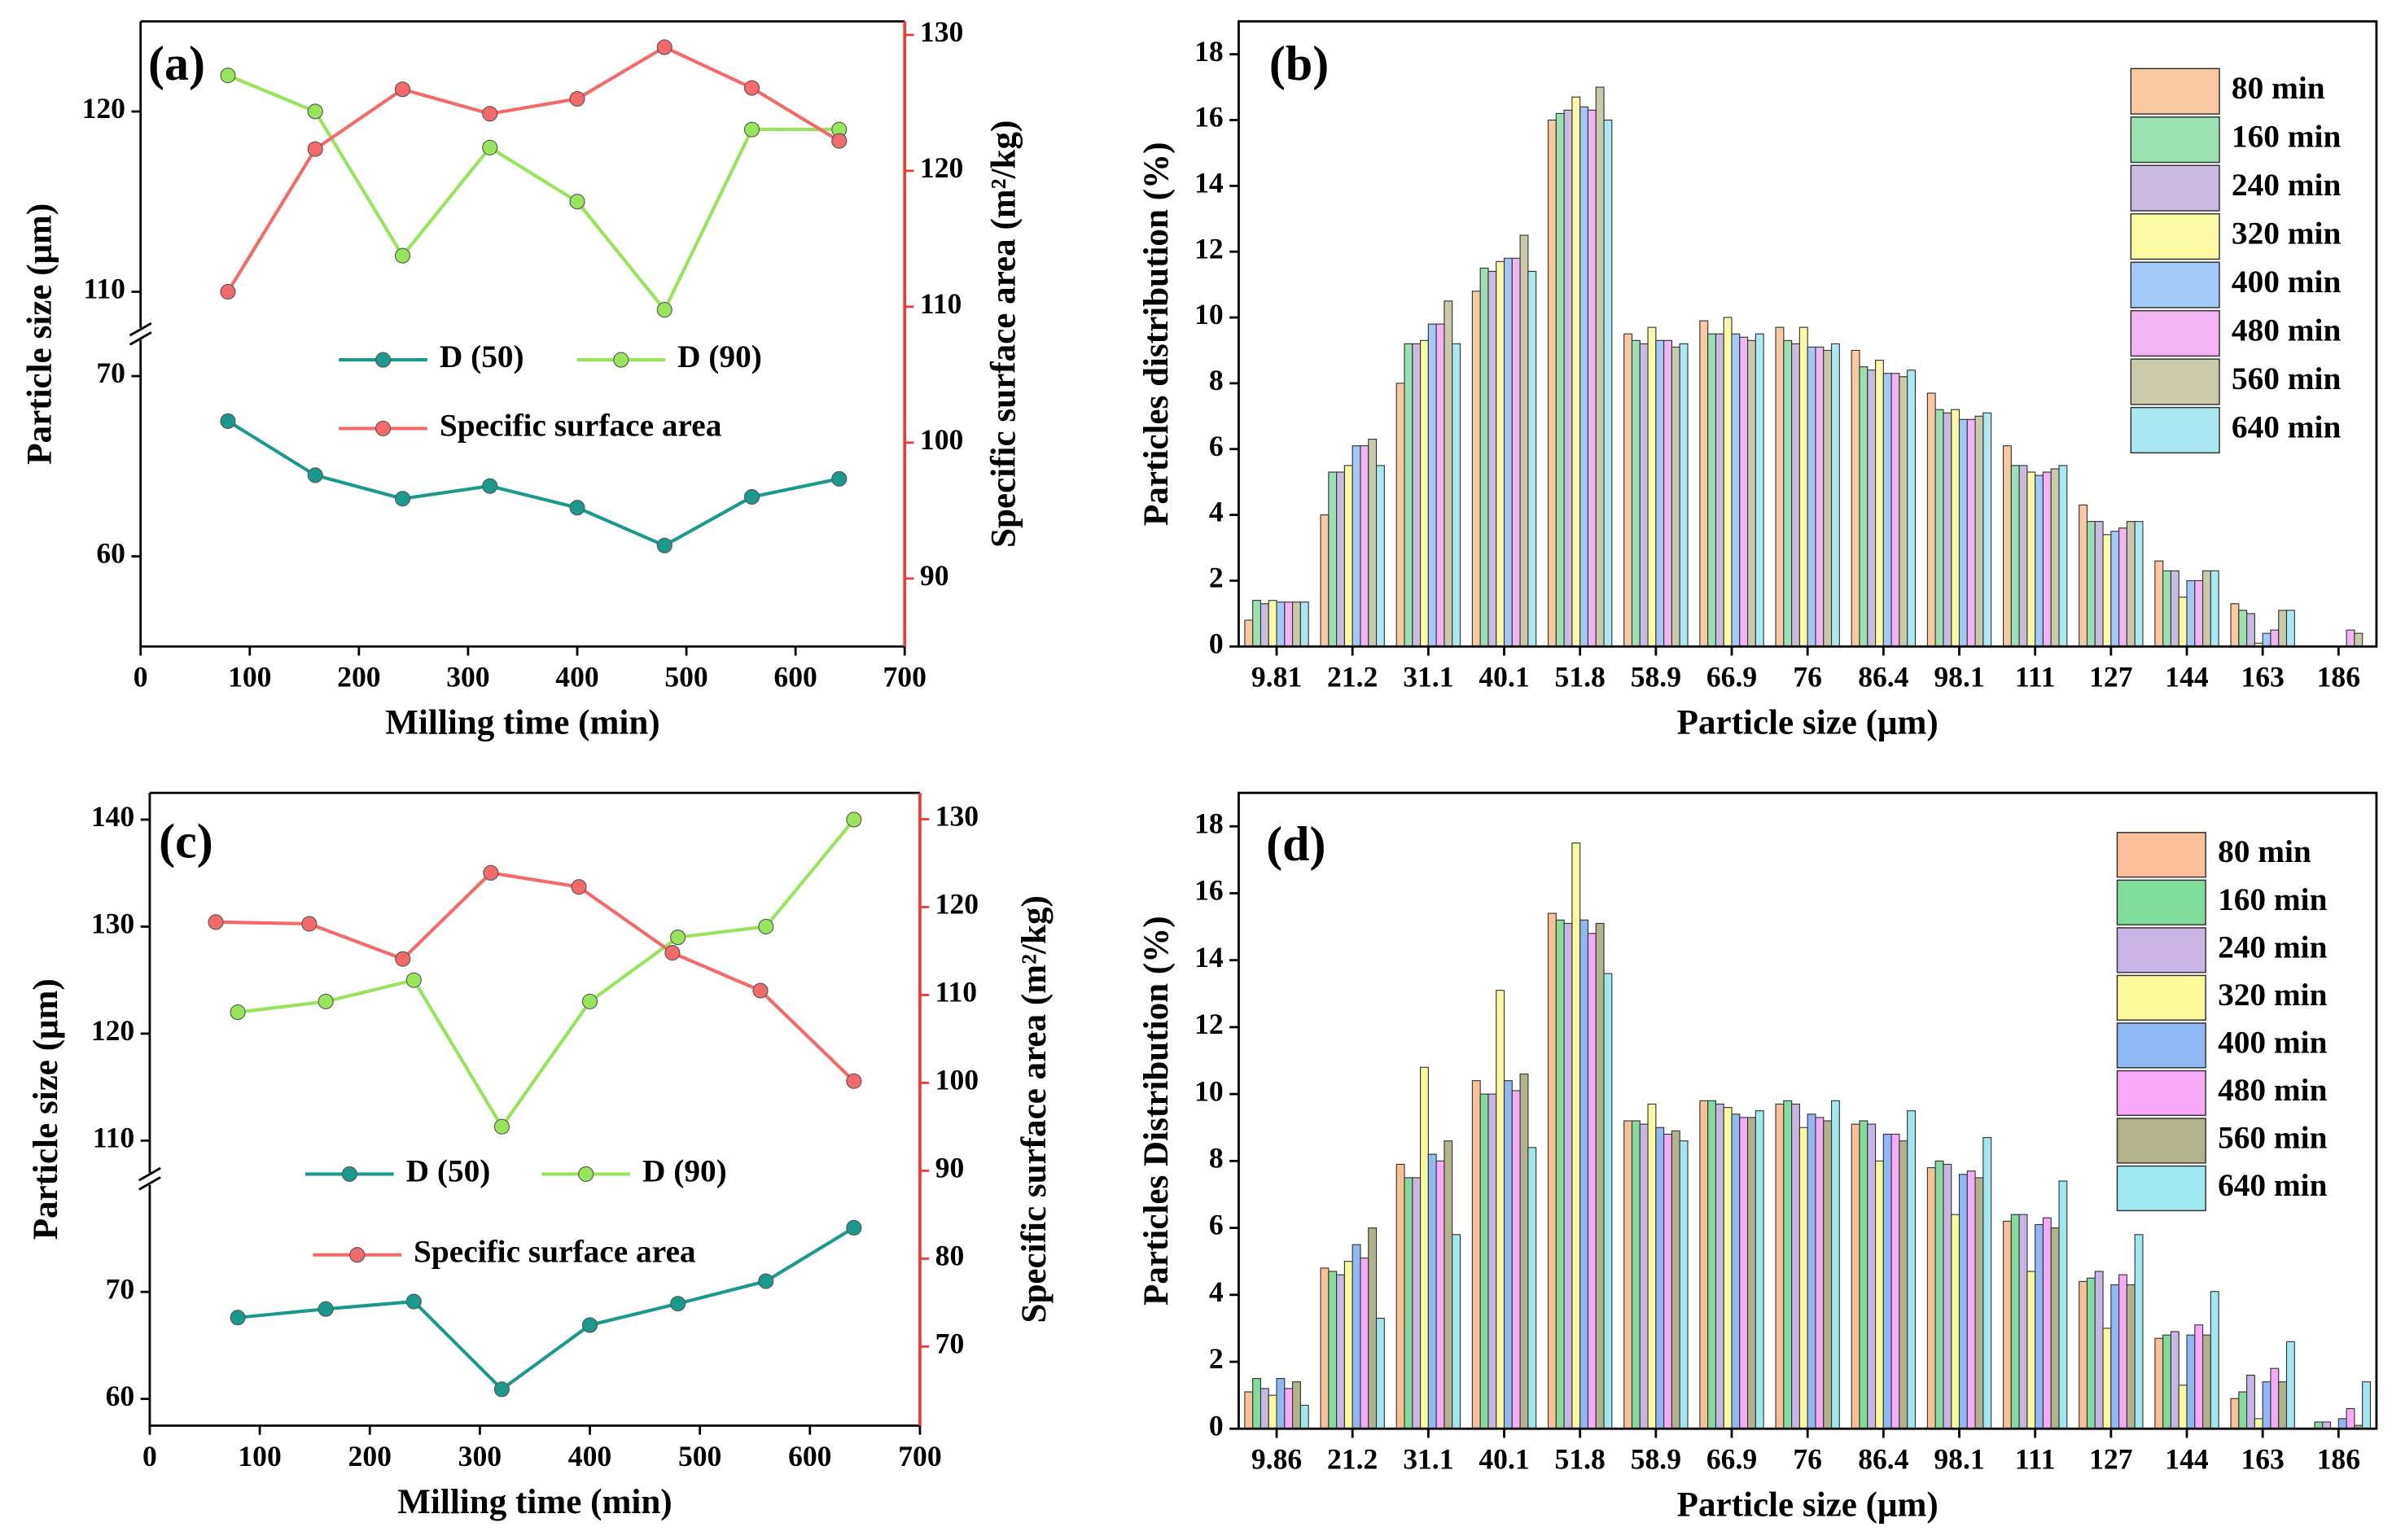 The width and height of the screenshot is (2392, 1540). Describe the element at coordinates (2287, 234) in the screenshot. I see `legend-label: 320 min` at that location.